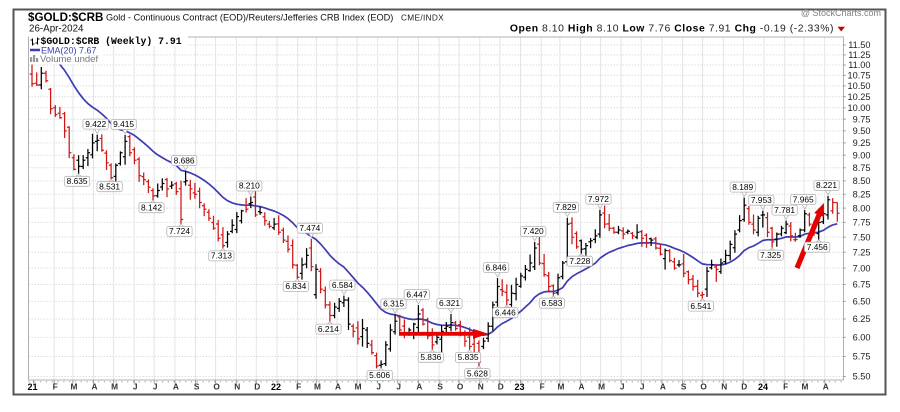 This screenshot has width=900, height=412. What do you see at coordinates (179, 231) in the screenshot?
I see `svg-text: 7.724` at bounding box center [179, 231].